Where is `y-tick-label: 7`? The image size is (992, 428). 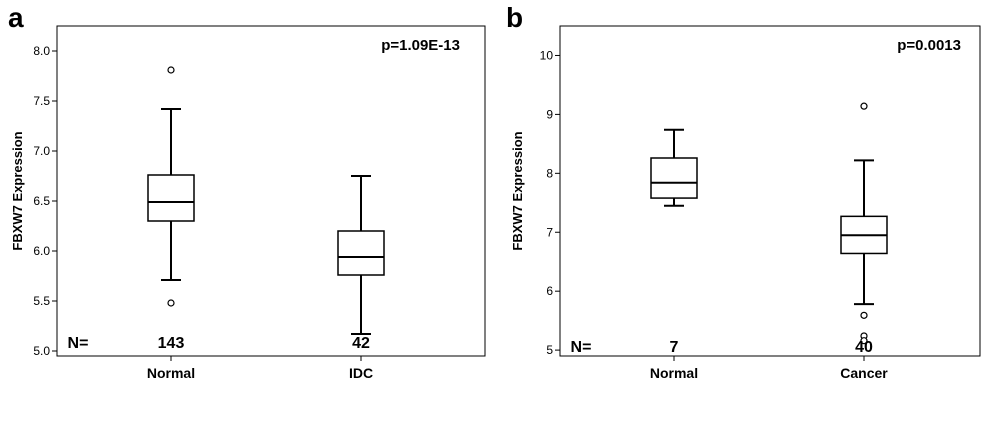 y-tick-label: 7 is located at coordinates (549, 232).